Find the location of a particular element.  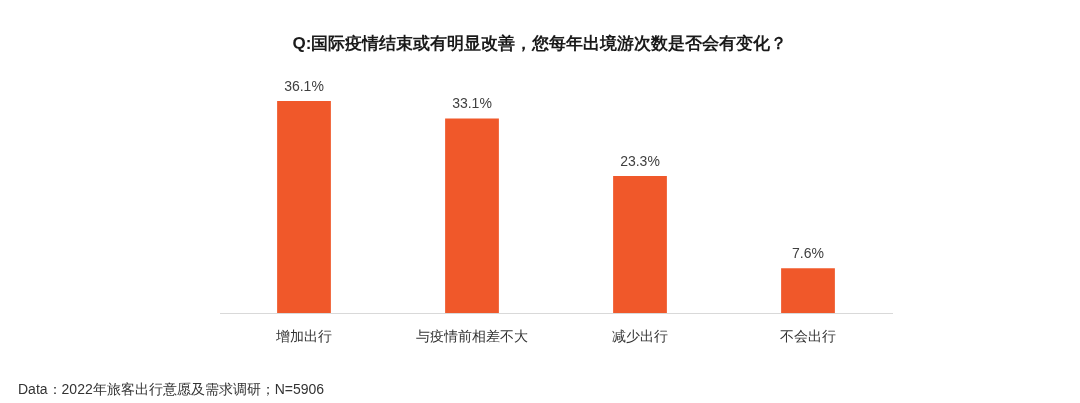

x-tick-label: 不会出行 is located at coordinates (808, 336).